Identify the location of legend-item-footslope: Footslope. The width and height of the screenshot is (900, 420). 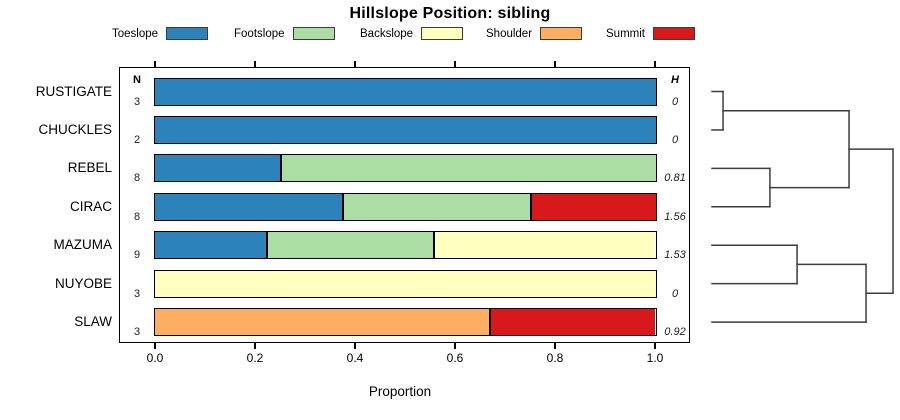
(284, 33).